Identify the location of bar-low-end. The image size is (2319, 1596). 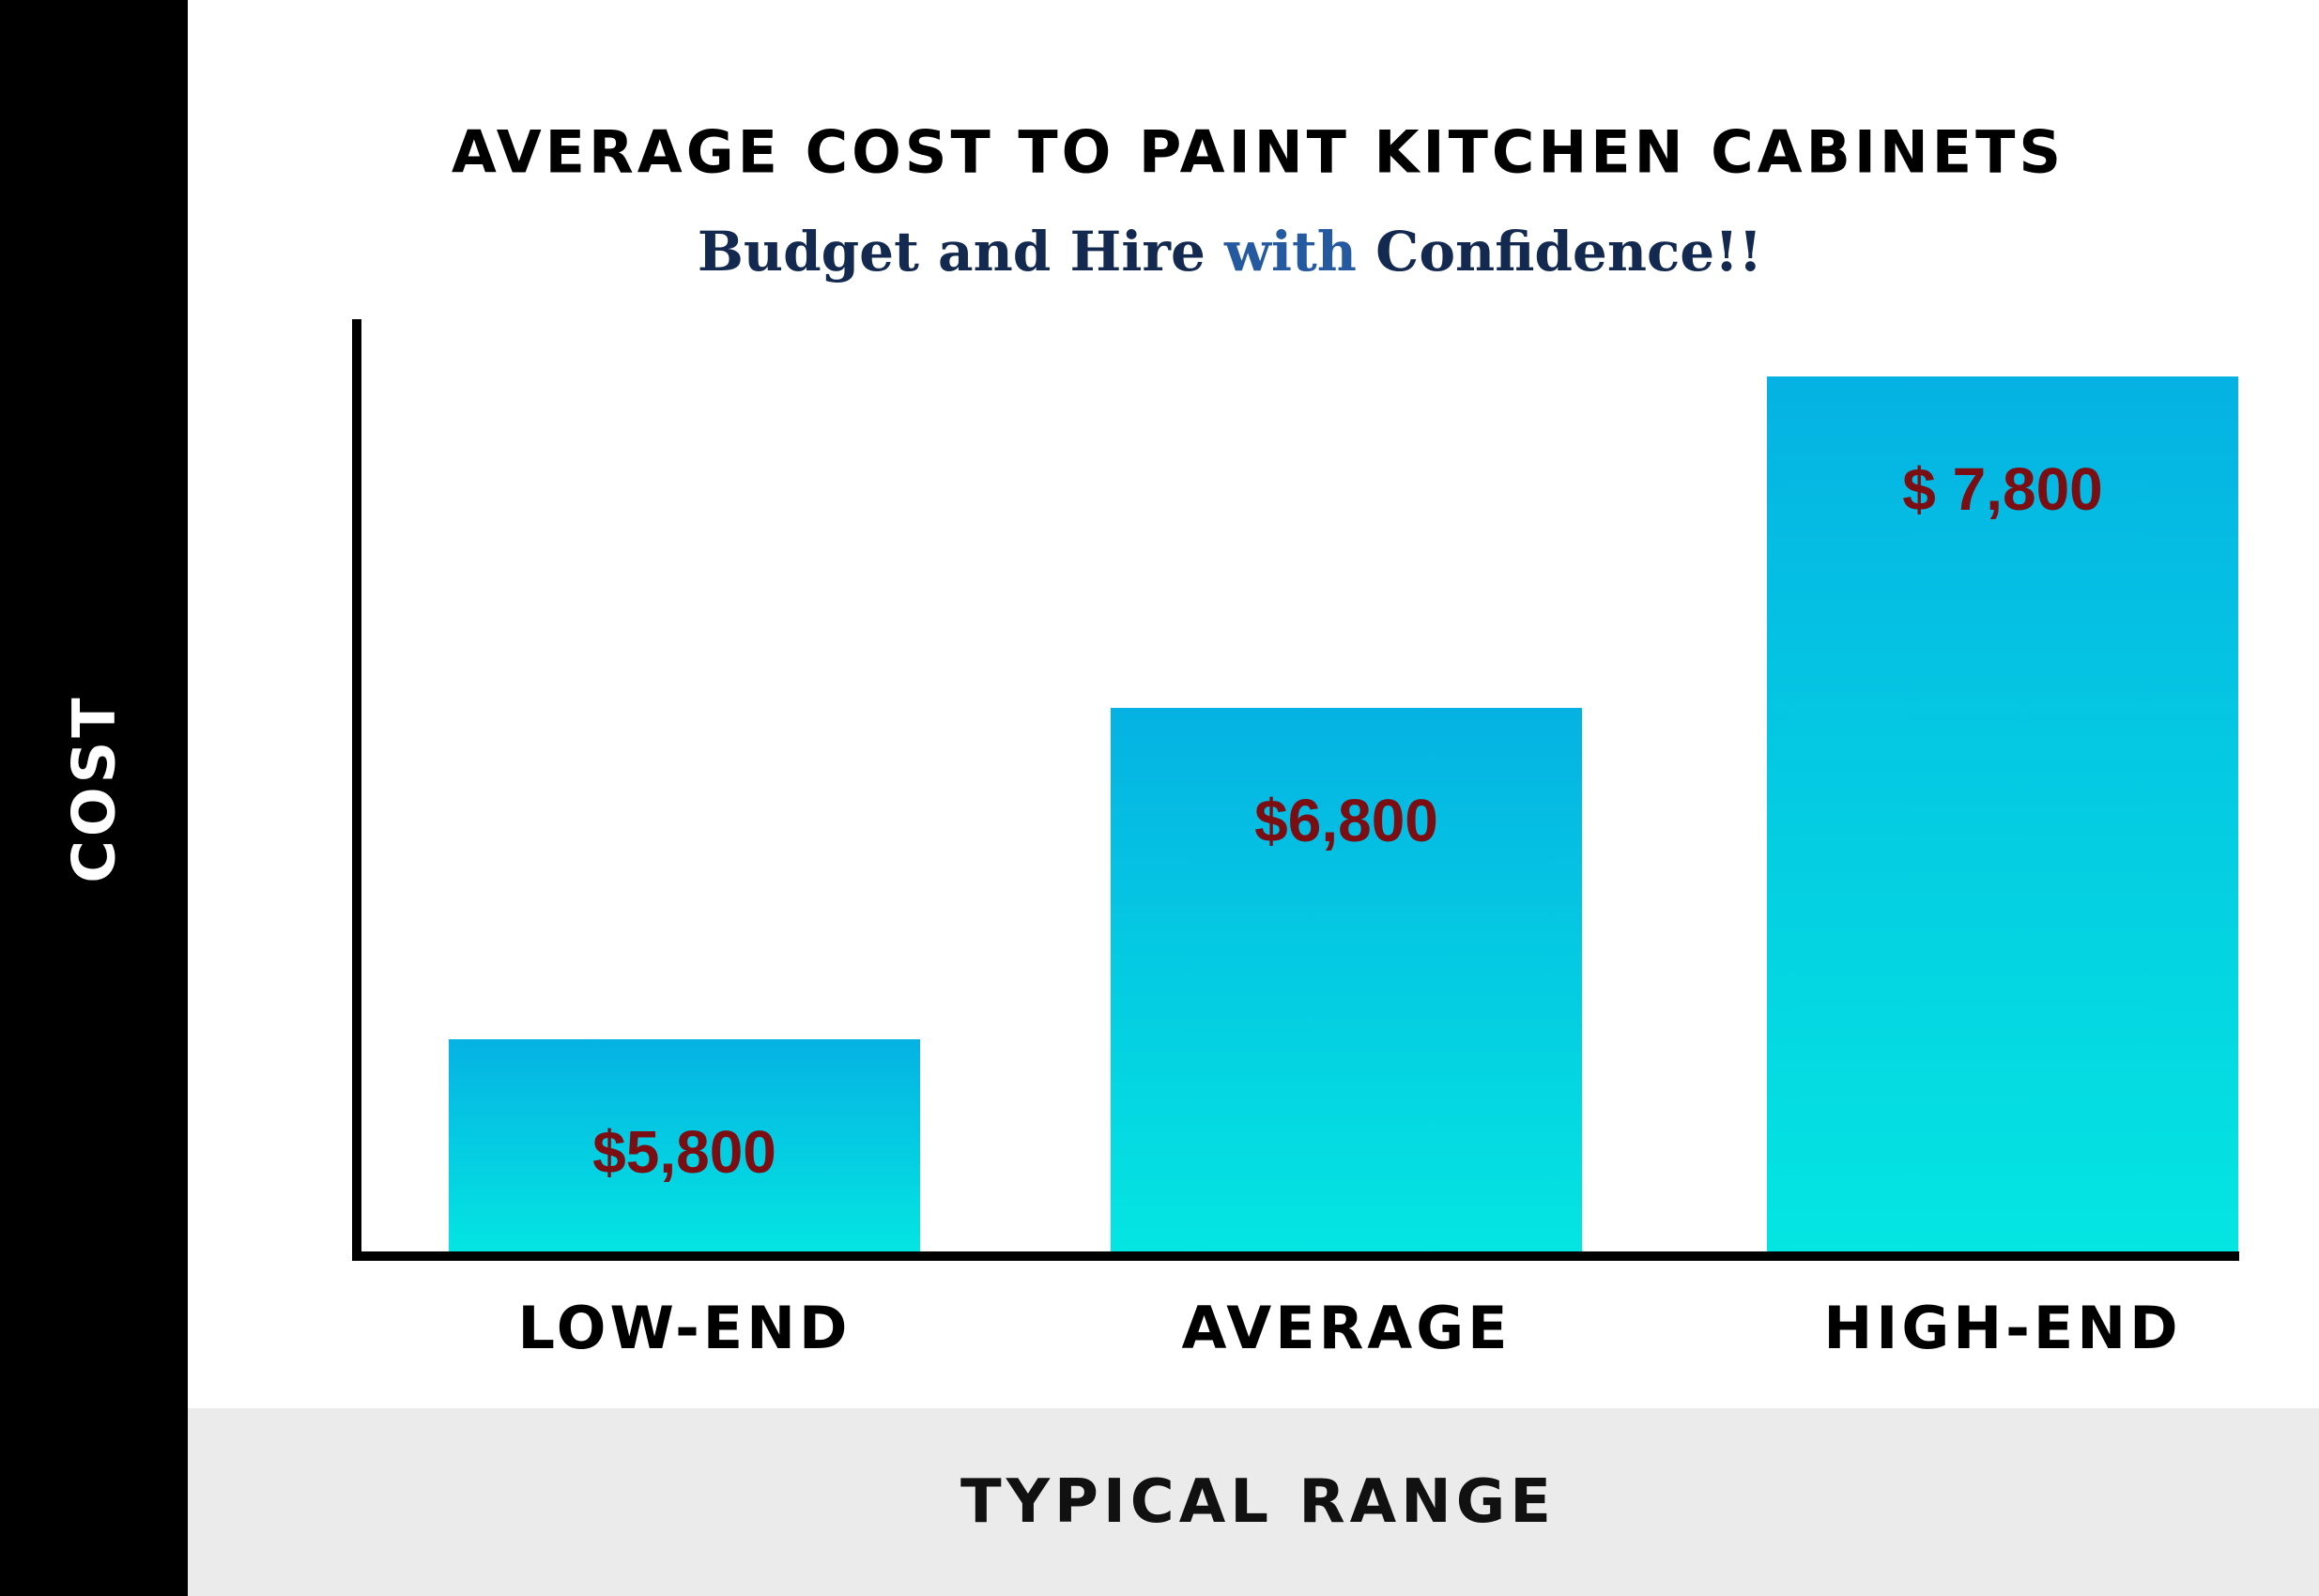
(684, 1148).